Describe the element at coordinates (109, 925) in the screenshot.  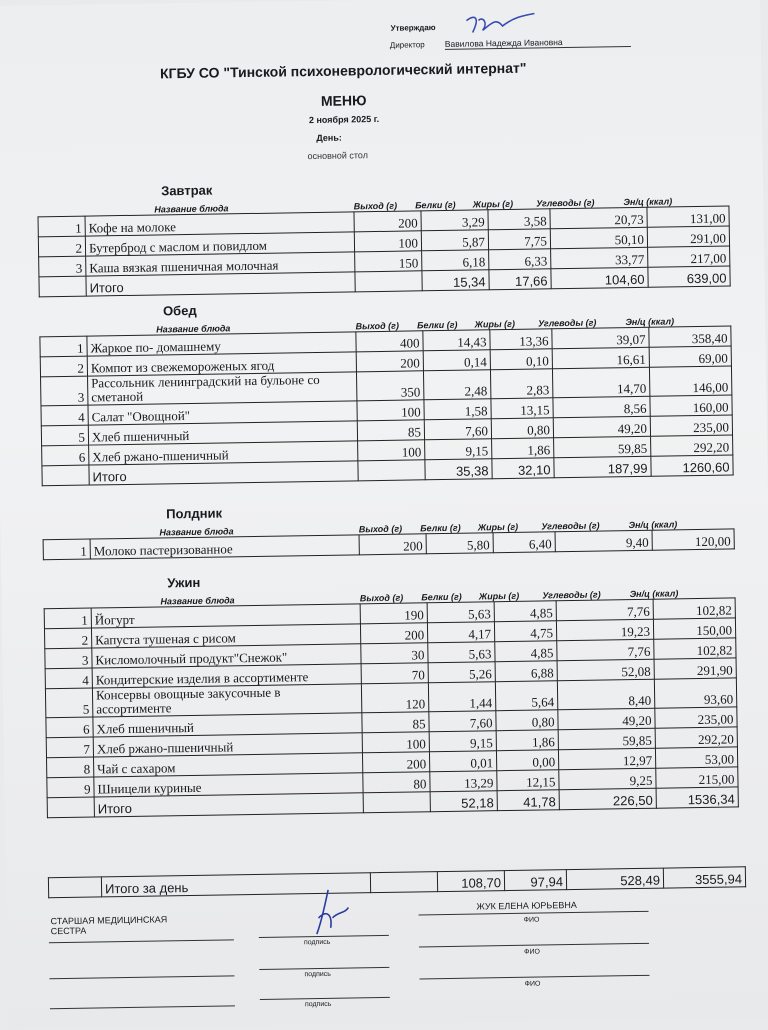
I see `role-label: СТАРШАЯ МЕДИЦИНСКАЯ СЕСТРА` at that location.